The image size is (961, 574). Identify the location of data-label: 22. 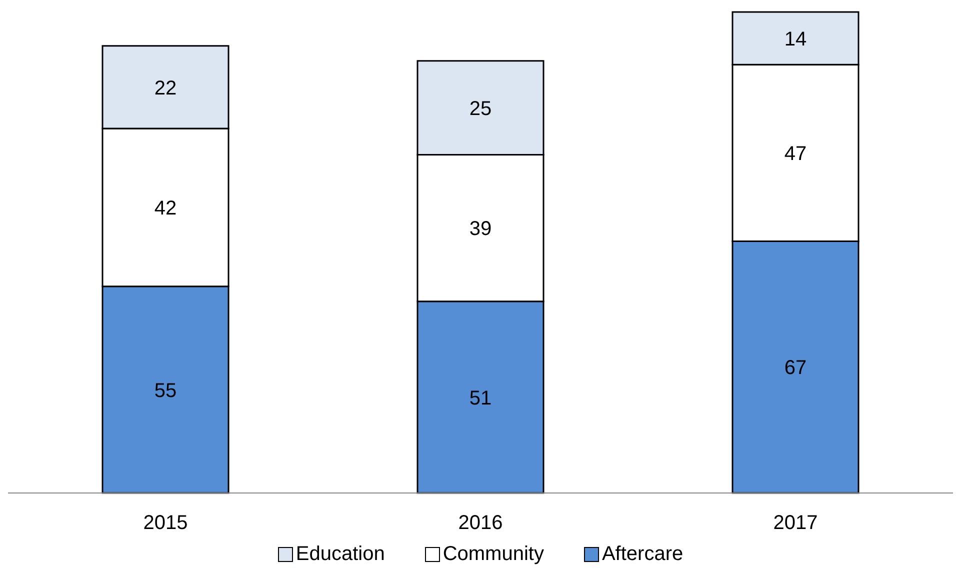
(165, 88).